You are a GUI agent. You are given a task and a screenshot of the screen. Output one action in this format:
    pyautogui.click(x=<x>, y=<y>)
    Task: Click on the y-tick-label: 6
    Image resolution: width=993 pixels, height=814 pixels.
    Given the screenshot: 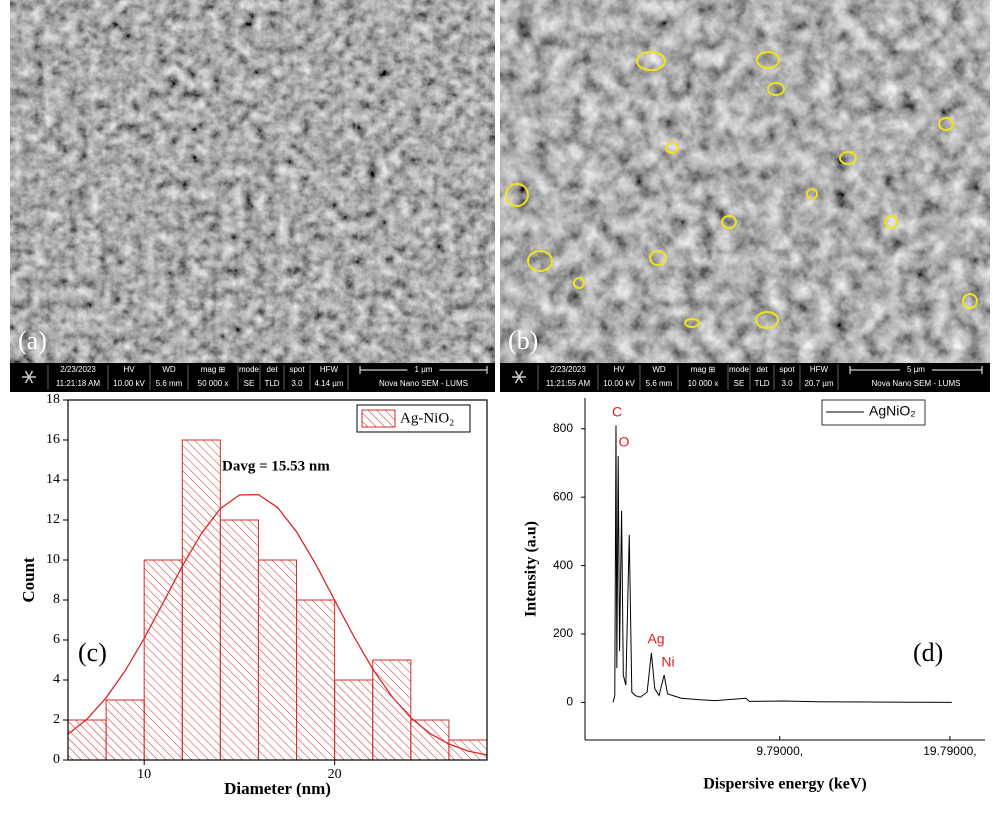 What is the action you would take?
    pyautogui.click(x=56, y=639)
    